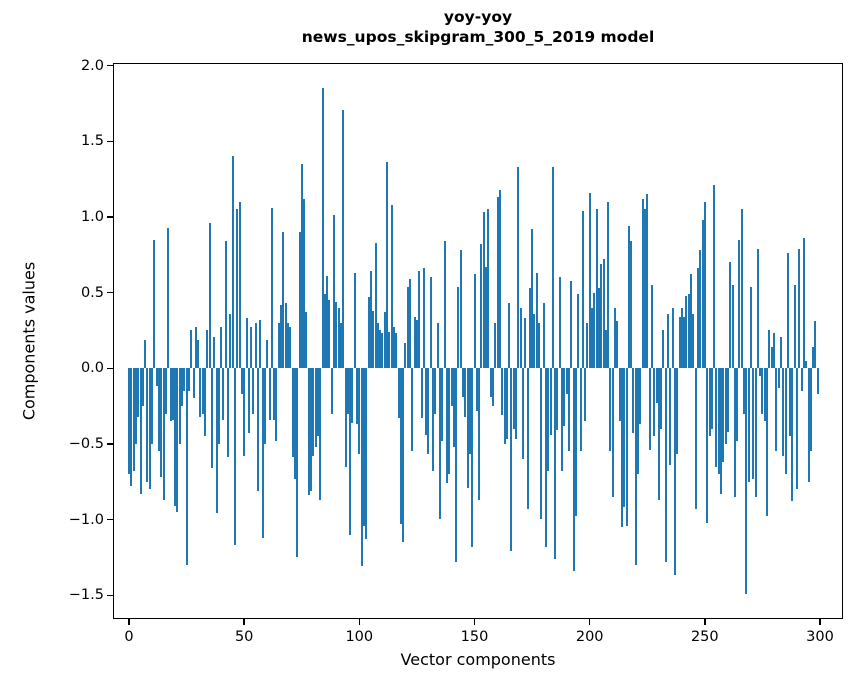 The width and height of the screenshot is (867, 696). Describe the element at coordinates (359, 637) in the screenshot. I see `x-tick-label: 100` at that location.